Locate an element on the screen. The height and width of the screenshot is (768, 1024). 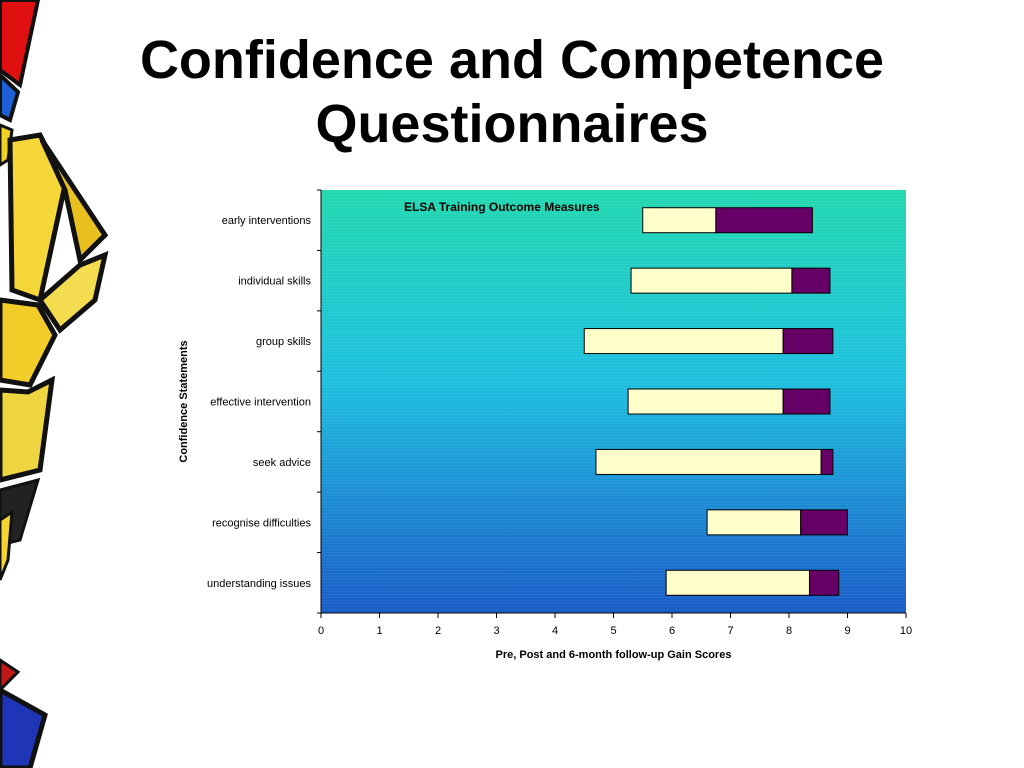
x-tick-label-3: 3 is located at coordinates (496, 631).